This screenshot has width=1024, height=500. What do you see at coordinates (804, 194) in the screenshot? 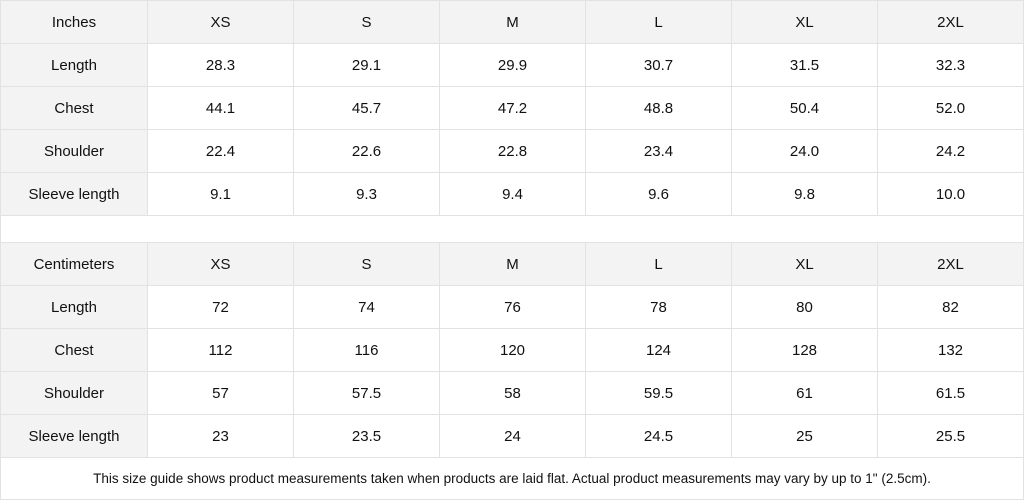
I see `measurement-cell: 9.8` at bounding box center [804, 194].